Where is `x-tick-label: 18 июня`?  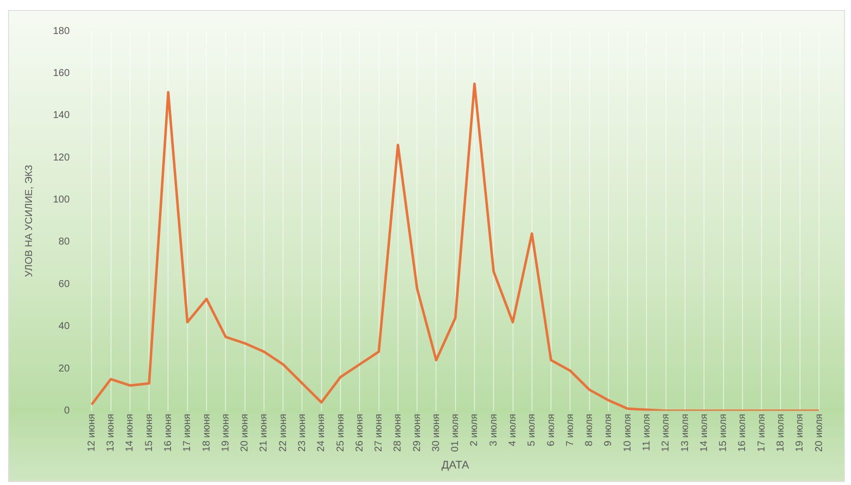 x-tick-label: 18 июня is located at coordinates (206, 433).